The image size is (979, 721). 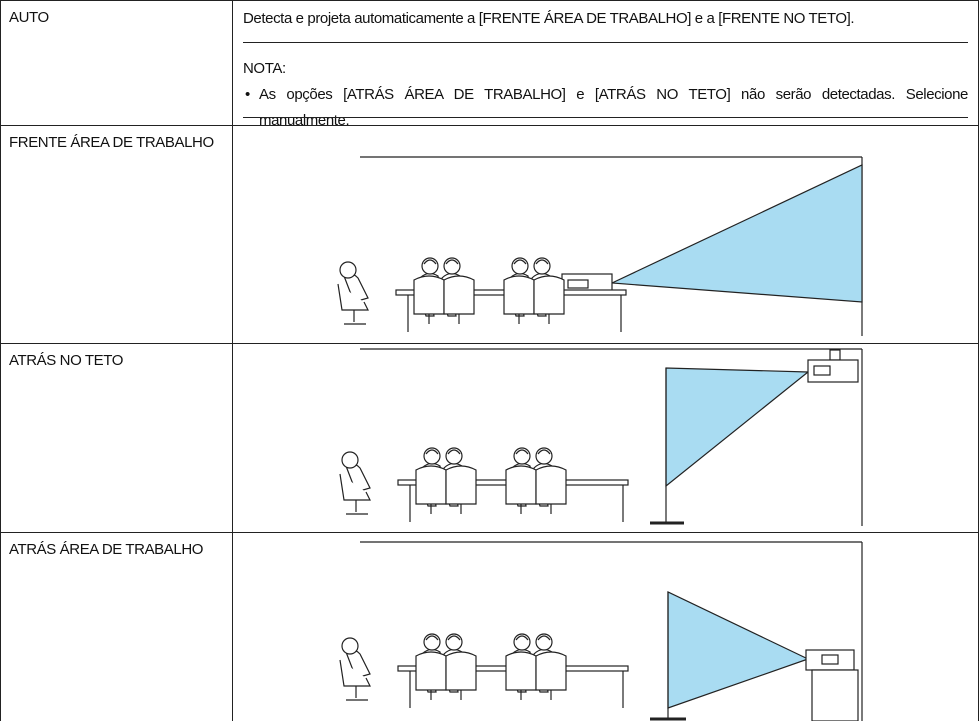 I want to click on rear-ceiling-art, so click(x=601, y=437).